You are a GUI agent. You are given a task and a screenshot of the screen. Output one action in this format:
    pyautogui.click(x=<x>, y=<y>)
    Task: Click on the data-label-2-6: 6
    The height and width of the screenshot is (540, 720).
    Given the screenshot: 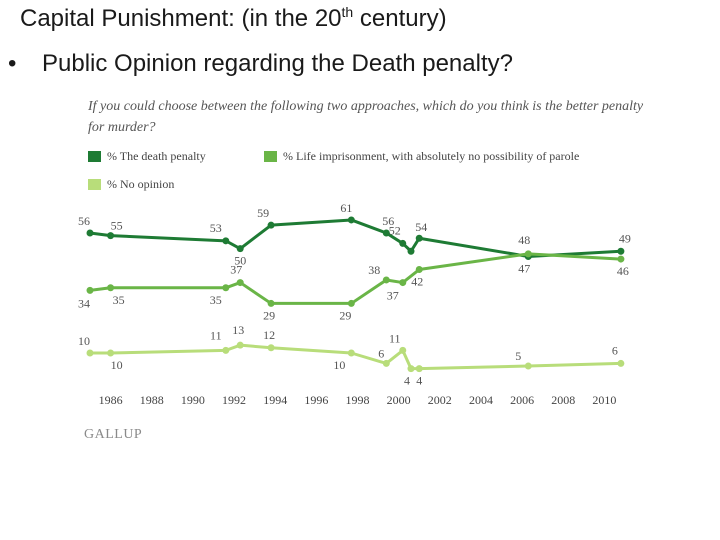 What is the action you would take?
    pyautogui.click(x=381, y=353)
    